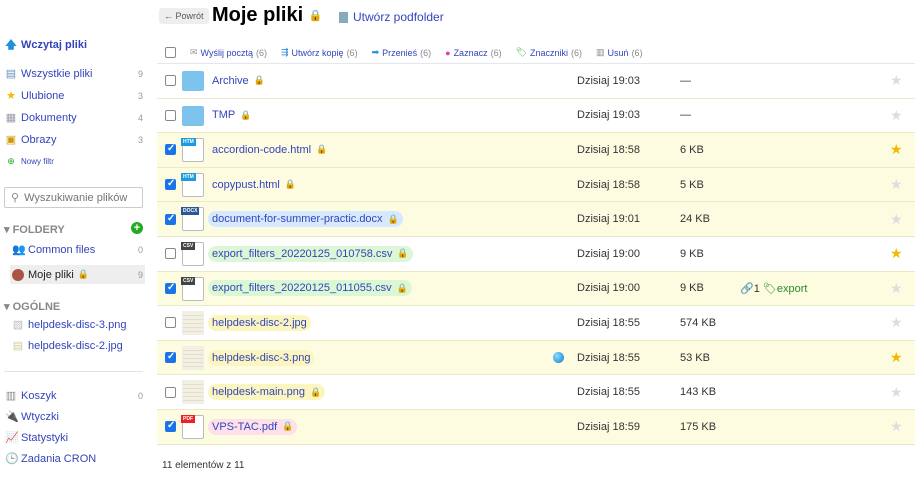  Describe the element at coordinates (170, 52) in the screenshot. I see `select-all-checkbox` at that location.